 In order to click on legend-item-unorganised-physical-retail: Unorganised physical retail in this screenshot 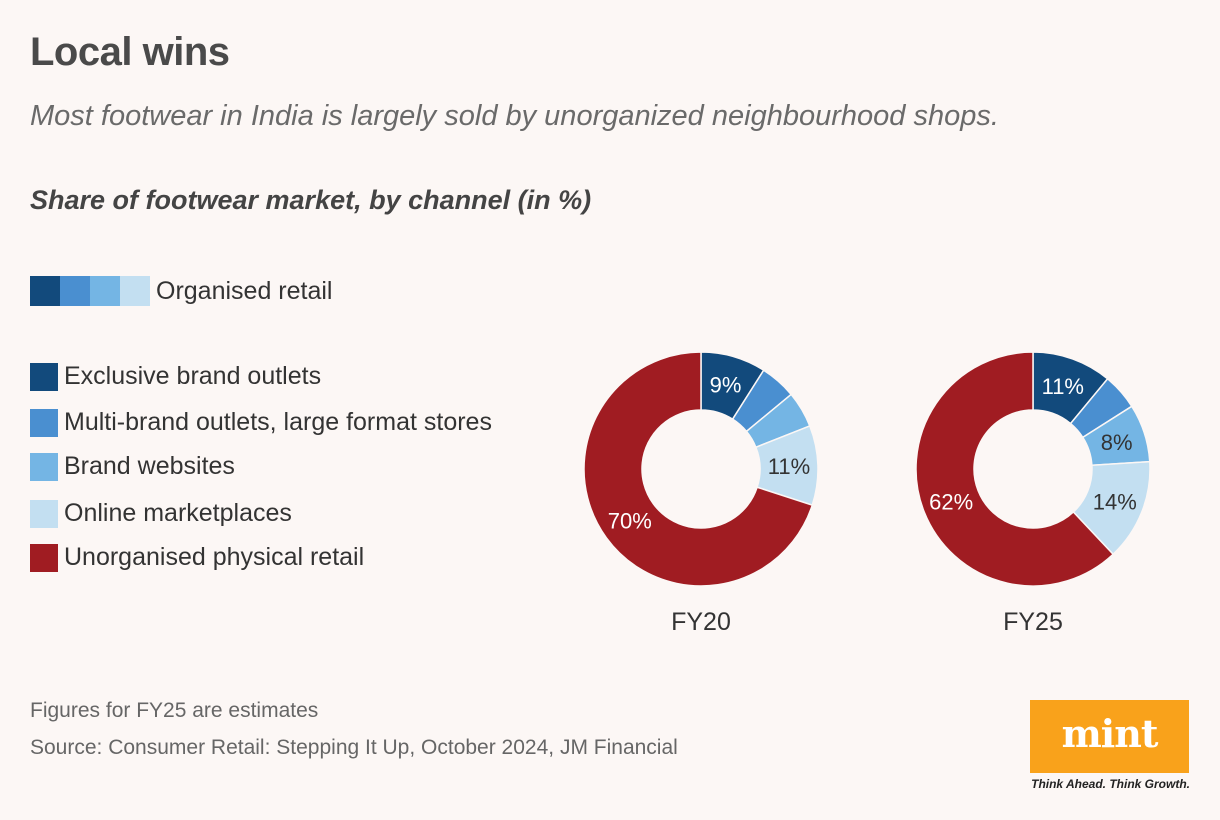, I will do `click(197, 557)`.